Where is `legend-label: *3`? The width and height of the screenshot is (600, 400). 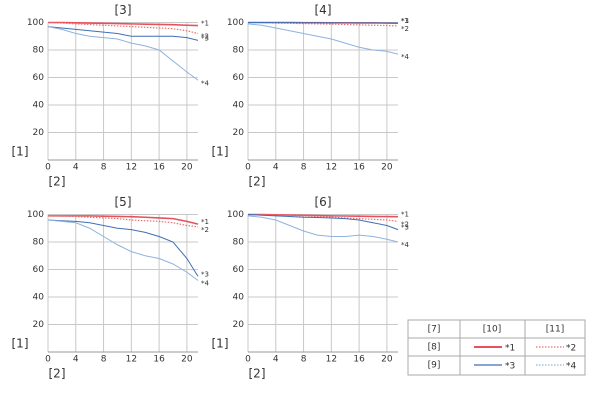 legend-label: *3 is located at coordinates (510, 367).